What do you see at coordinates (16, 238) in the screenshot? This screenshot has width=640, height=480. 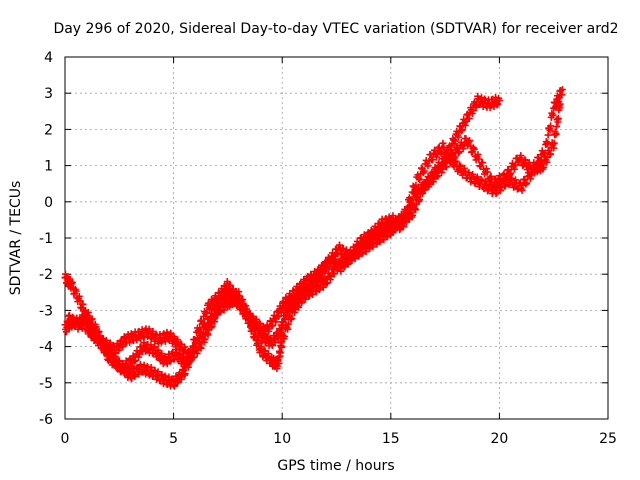 I see `y-axis-label: SDTVAR / TECUs` at bounding box center [16, 238].